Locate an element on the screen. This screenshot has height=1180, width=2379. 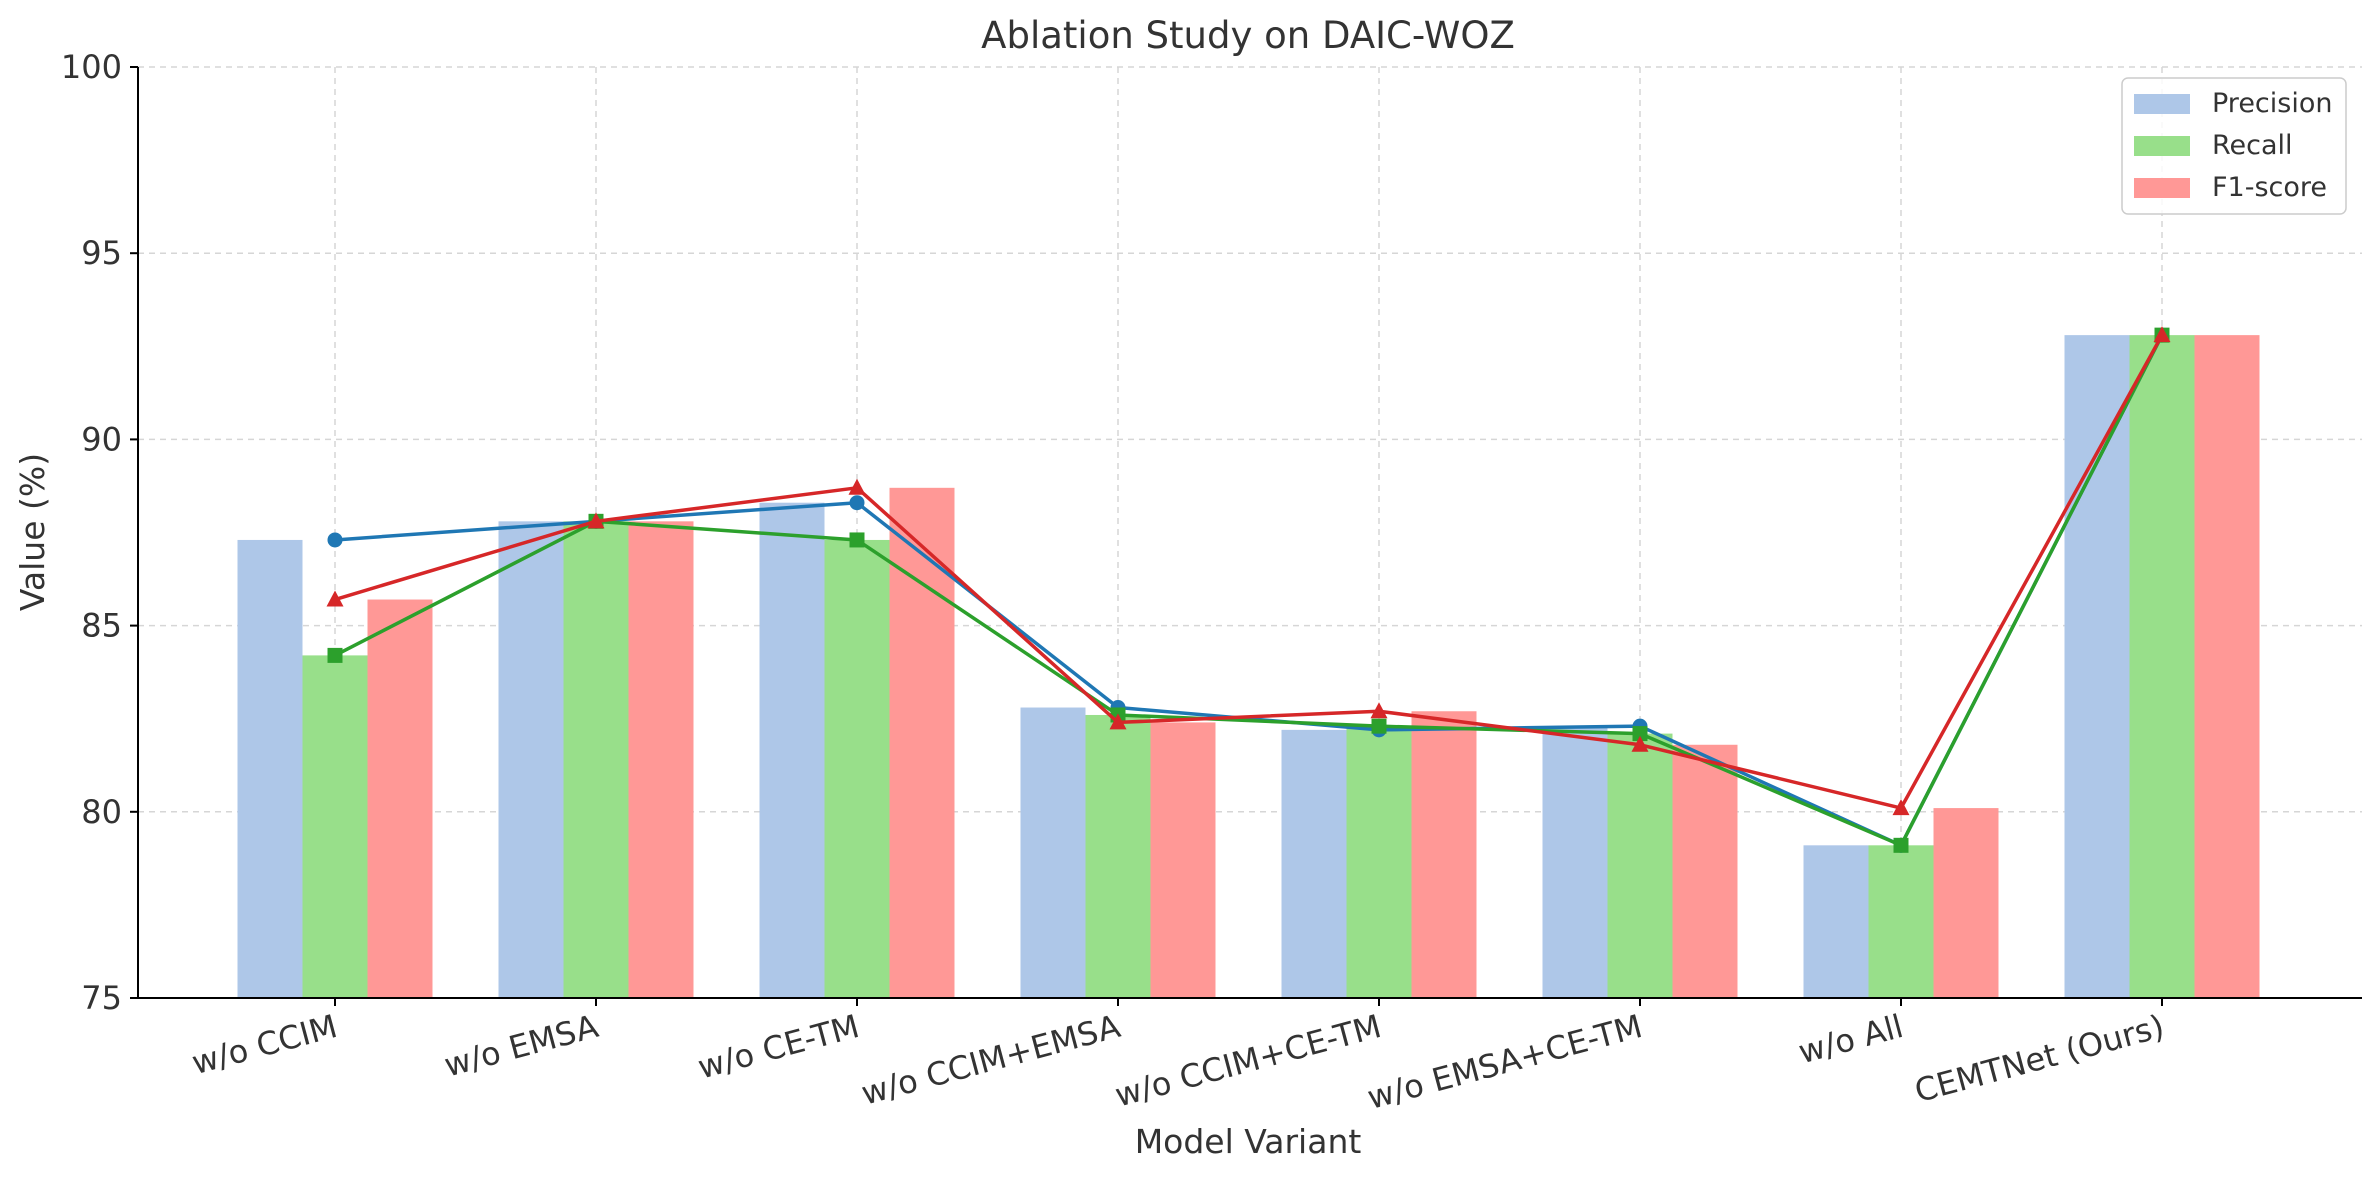
x-tick-label: w/o EMSA is located at coordinates (521, 1045).